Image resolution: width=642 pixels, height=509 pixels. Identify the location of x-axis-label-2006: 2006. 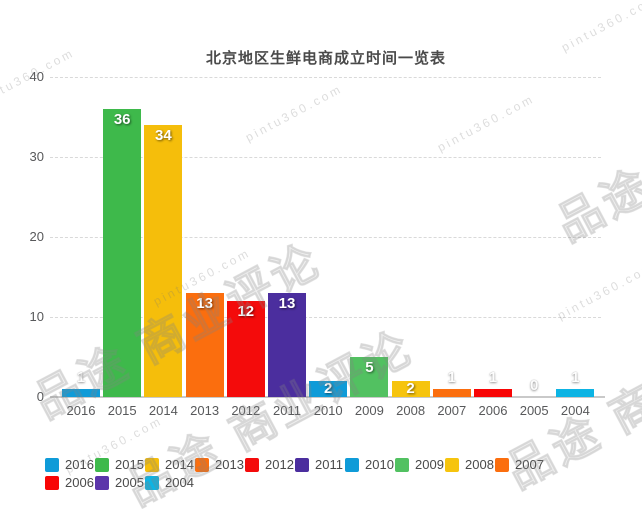
(493, 410).